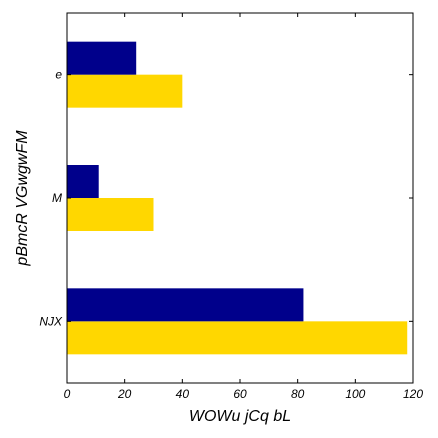 Image resolution: width=438 pixels, height=438 pixels. Describe the element at coordinates (51, 321) in the screenshot. I see `y-tick-label: NJX` at that location.